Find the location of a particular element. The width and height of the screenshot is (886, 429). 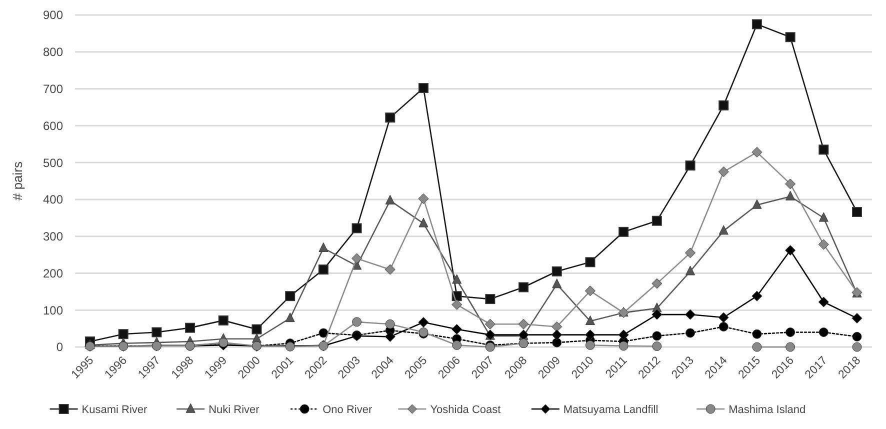

legend-label: Yoshida Coast is located at coordinates (465, 410).